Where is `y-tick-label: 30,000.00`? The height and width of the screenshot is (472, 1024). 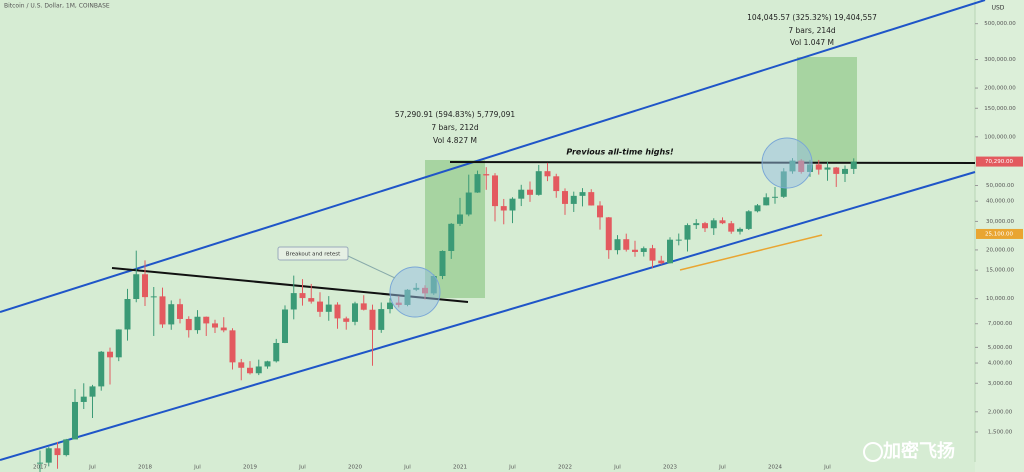 y-tick-label: 30,000.00 is located at coordinates (1000, 222).